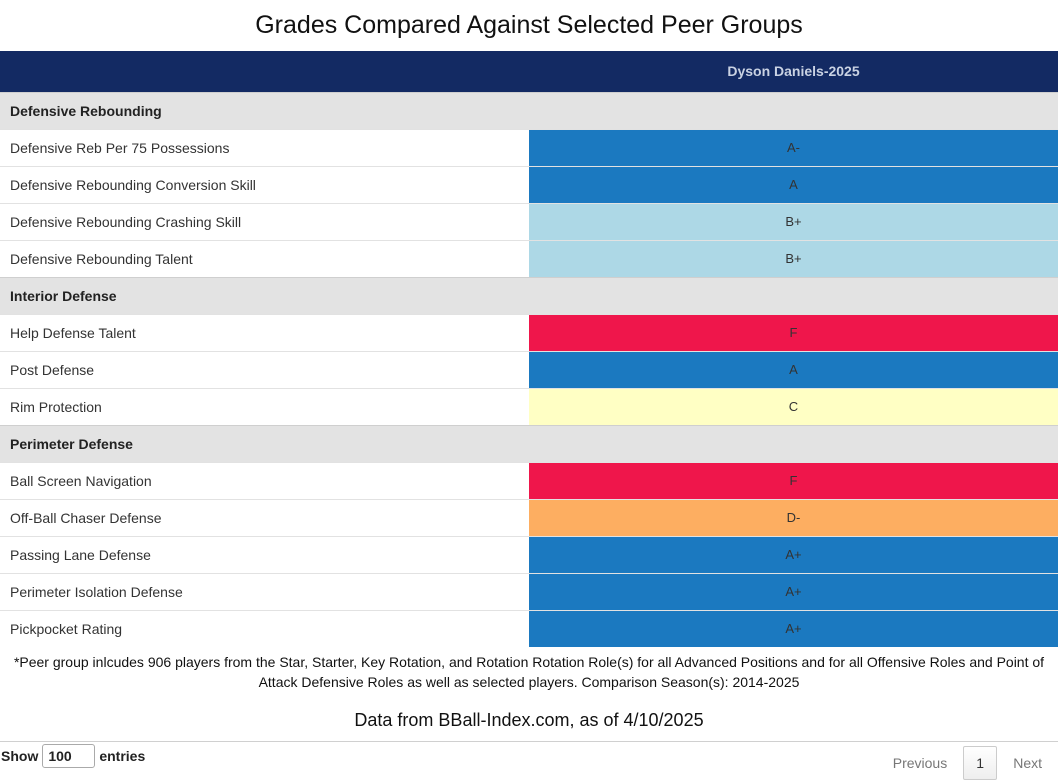 The height and width of the screenshot is (782, 1058). I want to click on metric-label: Perimeter Isolation Defense, so click(264, 591).